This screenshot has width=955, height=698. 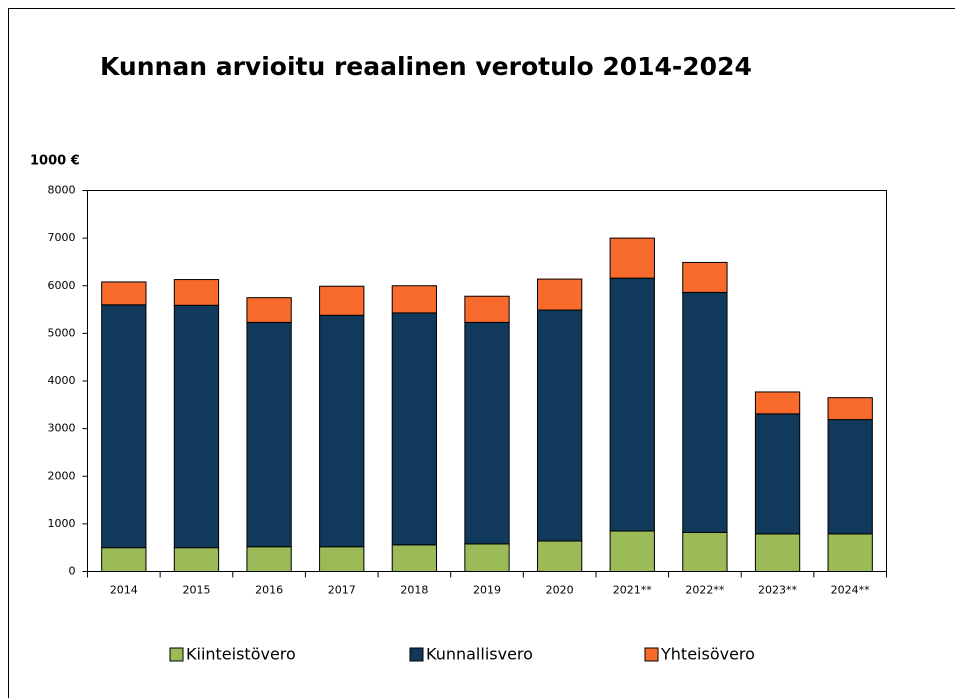 What do you see at coordinates (560, 590) in the screenshot?
I see `x-tick-label: 2020` at bounding box center [560, 590].